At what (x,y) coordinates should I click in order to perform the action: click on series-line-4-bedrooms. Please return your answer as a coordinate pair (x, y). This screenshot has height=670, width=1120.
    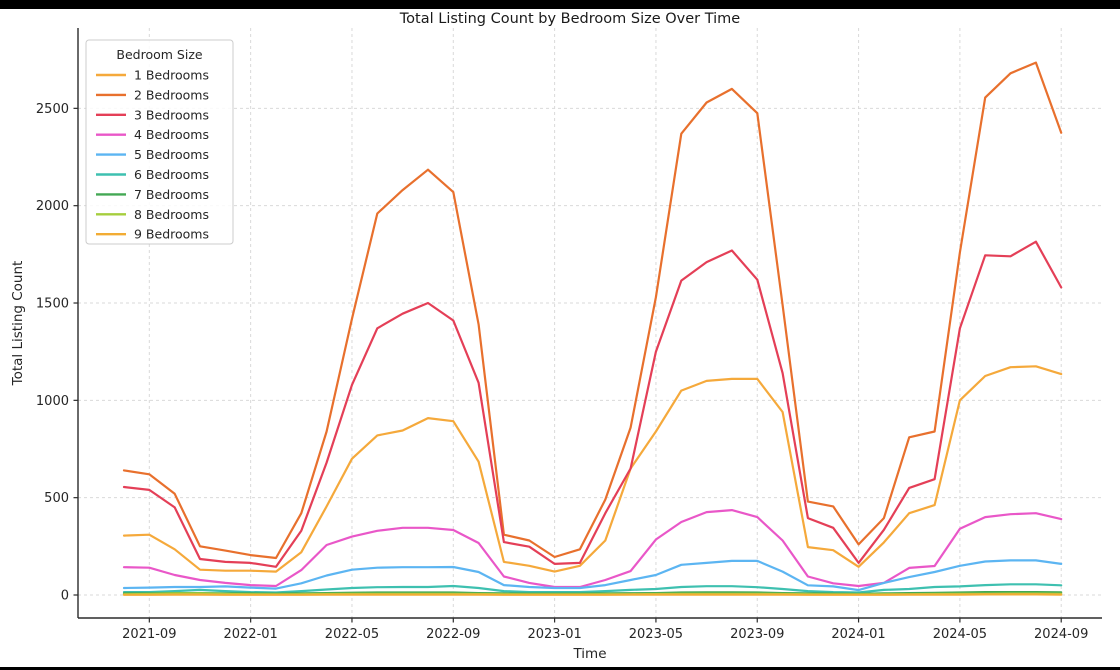
    Looking at the image, I should click on (592, 549).